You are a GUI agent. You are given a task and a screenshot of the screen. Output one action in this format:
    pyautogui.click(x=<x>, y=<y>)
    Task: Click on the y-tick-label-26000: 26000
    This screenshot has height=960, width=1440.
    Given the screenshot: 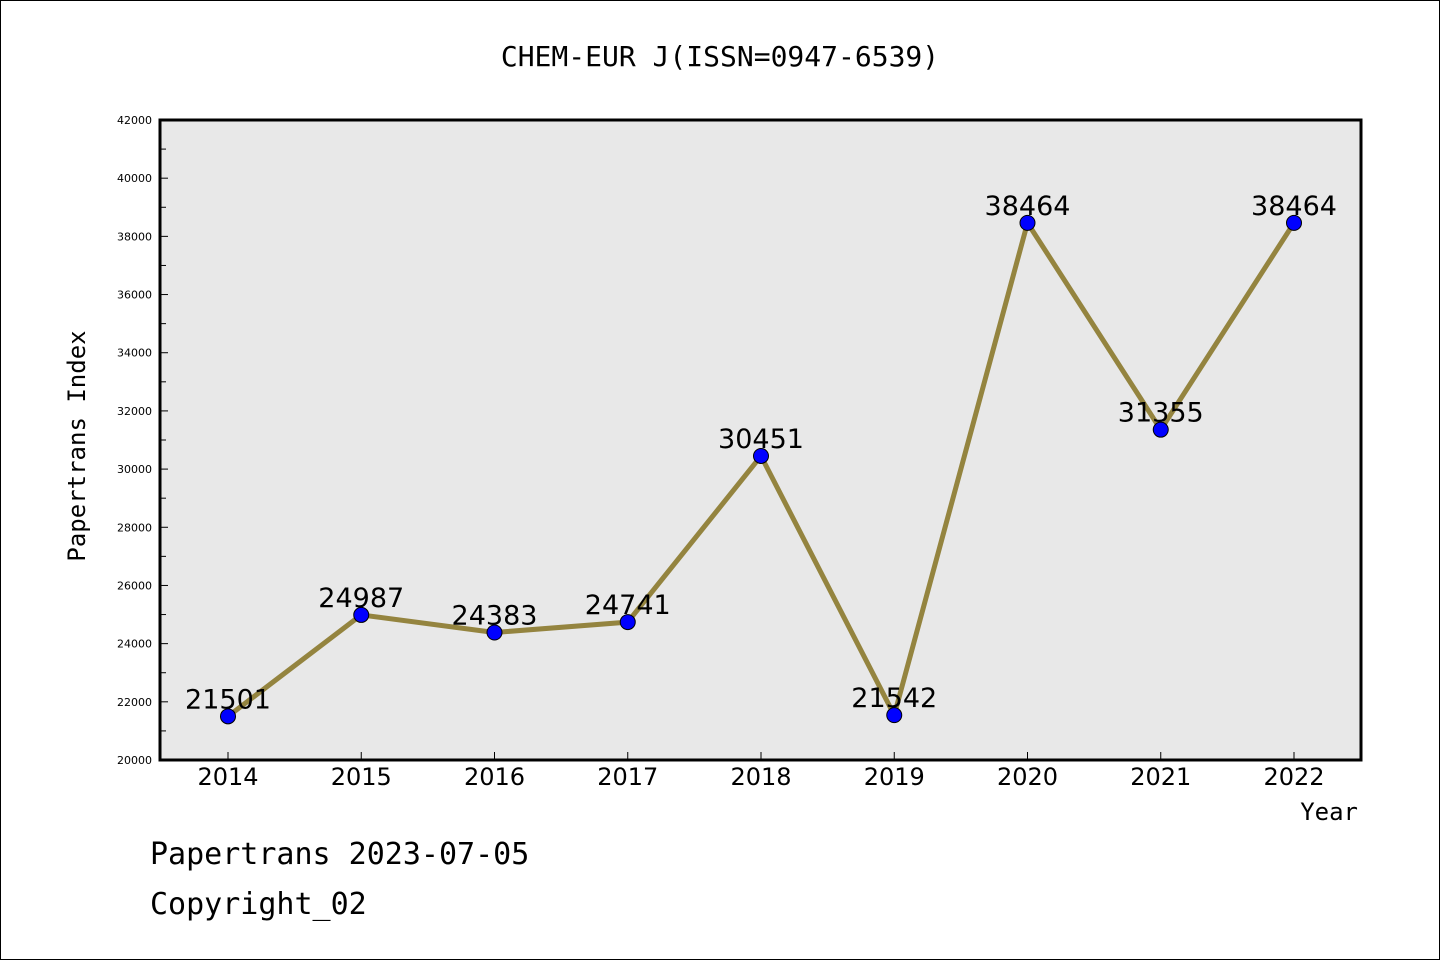 What is the action you would take?
    pyautogui.click(x=134, y=585)
    